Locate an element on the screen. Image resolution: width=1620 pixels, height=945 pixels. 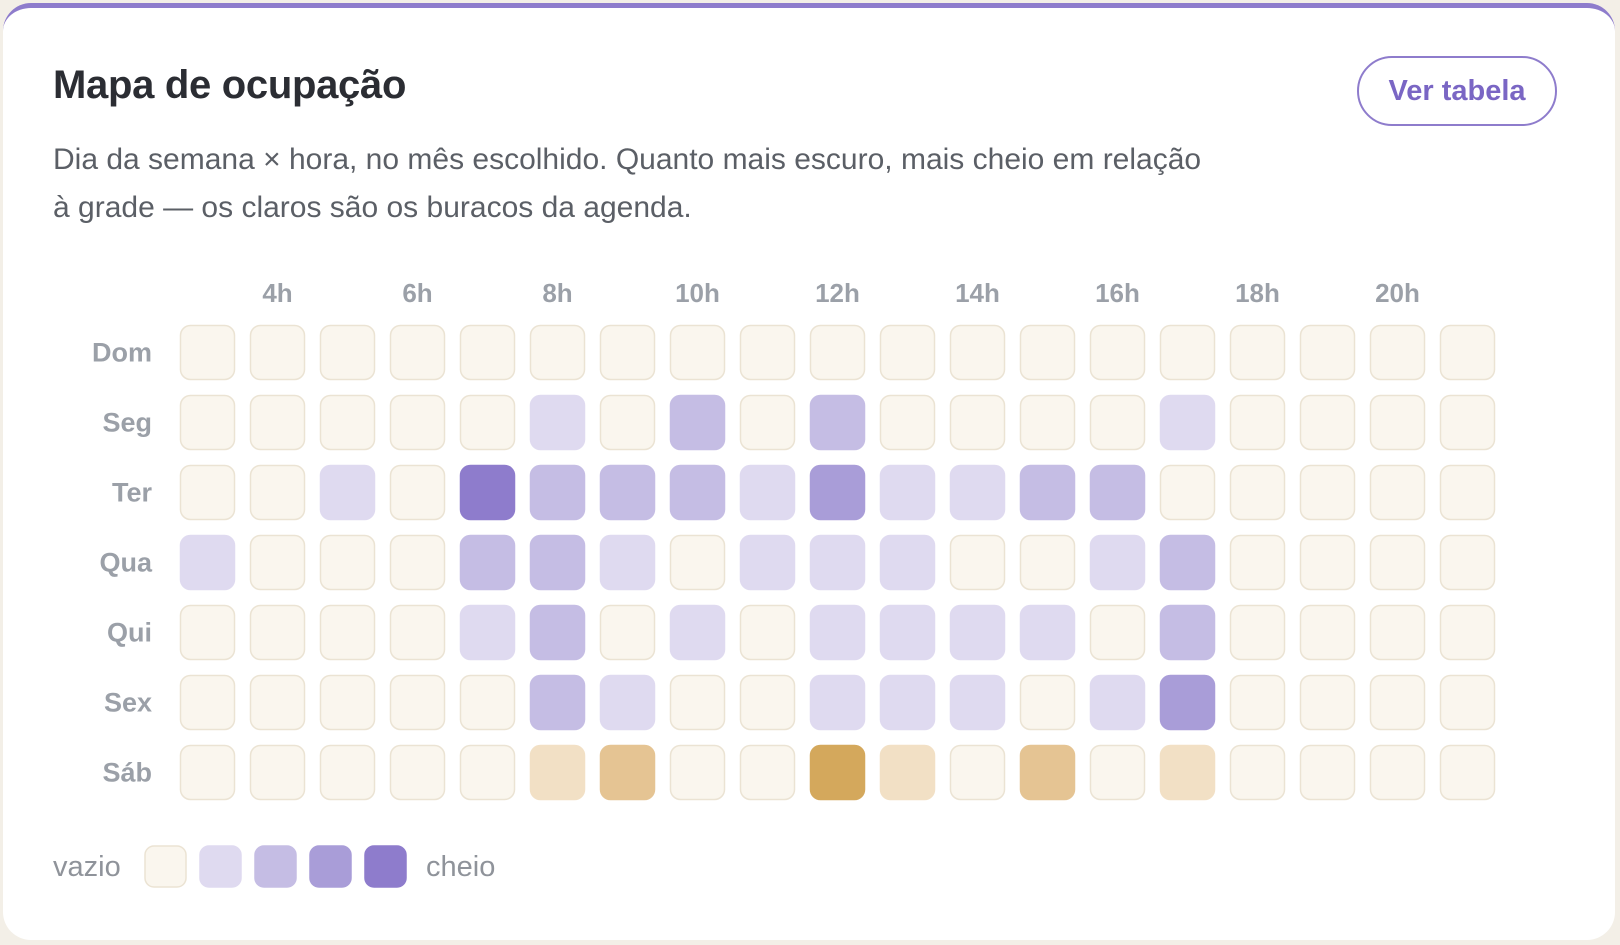
heatmap-cell-Dom-14h is located at coordinates (977, 352).